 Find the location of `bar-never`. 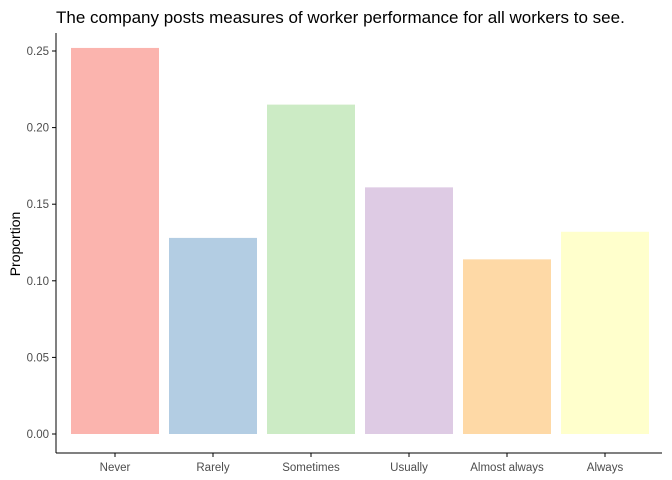

bar-never is located at coordinates (115, 240).